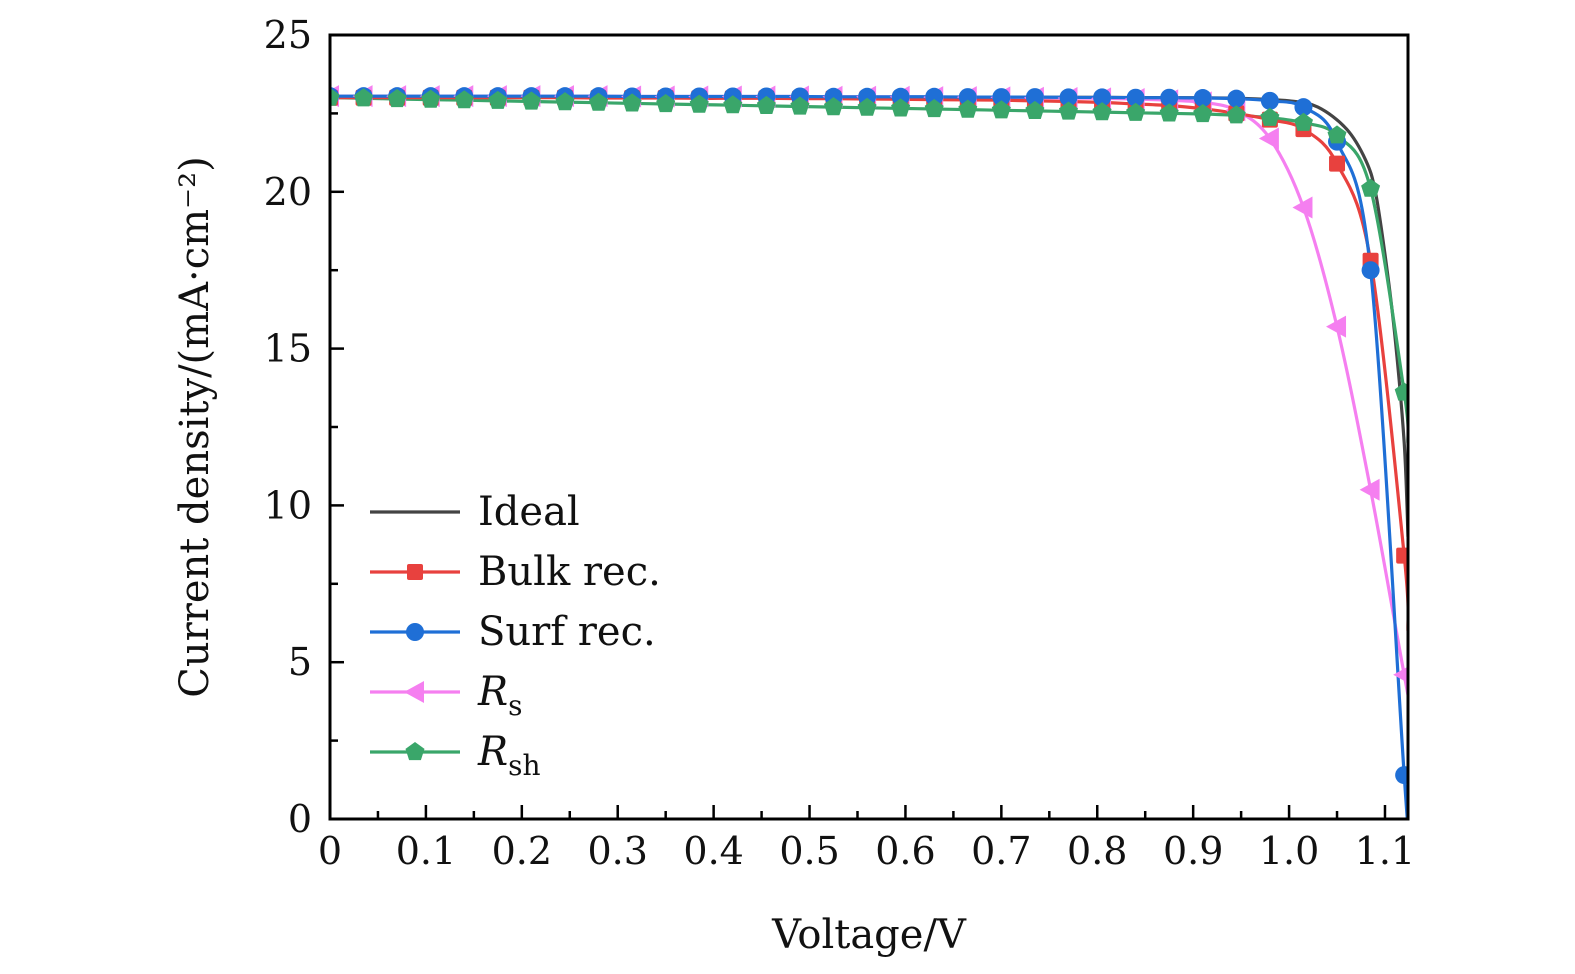 This screenshot has height=974, width=1575. I want to click on x-tick-label: 1.1, so click(1385, 851).